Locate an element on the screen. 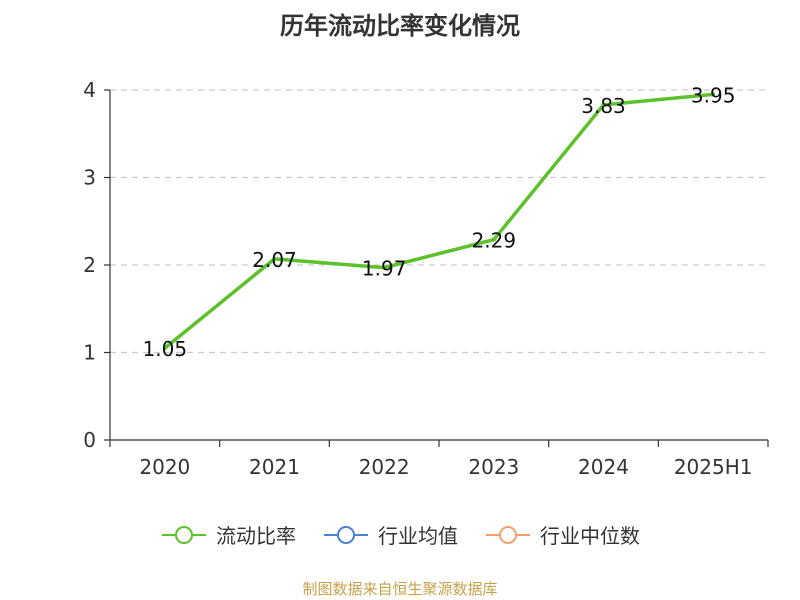 This screenshot has width=800, height=600. legend-item-2: 行业中位数 is located at coordinates (562, 534).